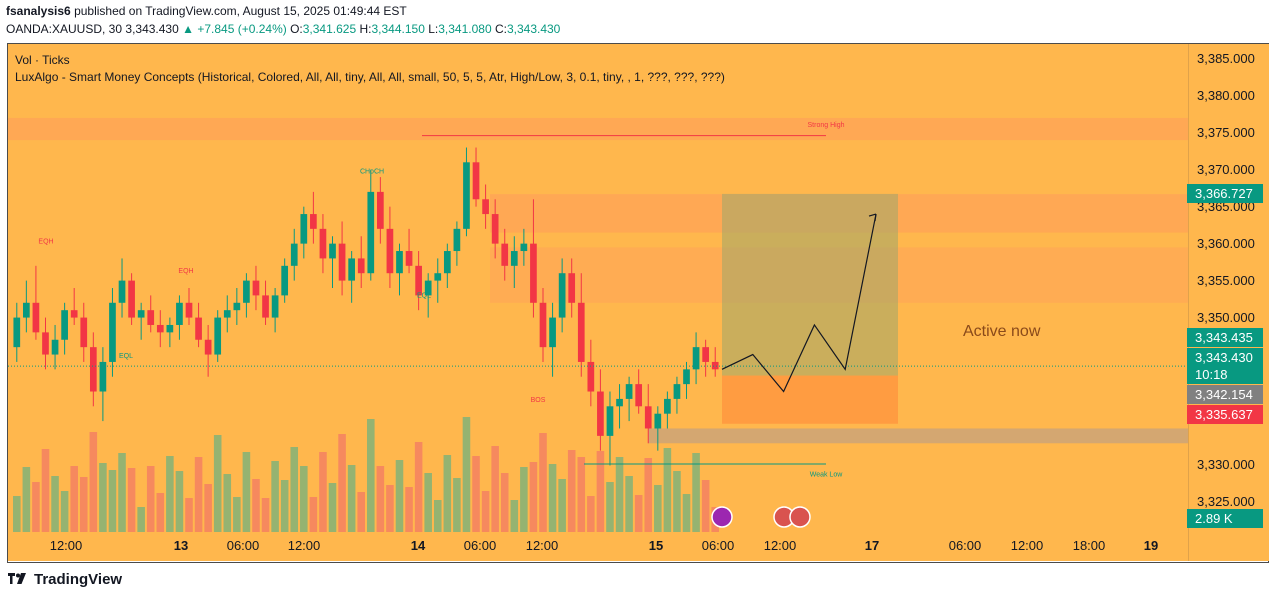  What do you see at coordinates (1226, 132) in the screenshot?
I see `price-axis-tick: 3,375.000` at bounding box center [1226, 132].